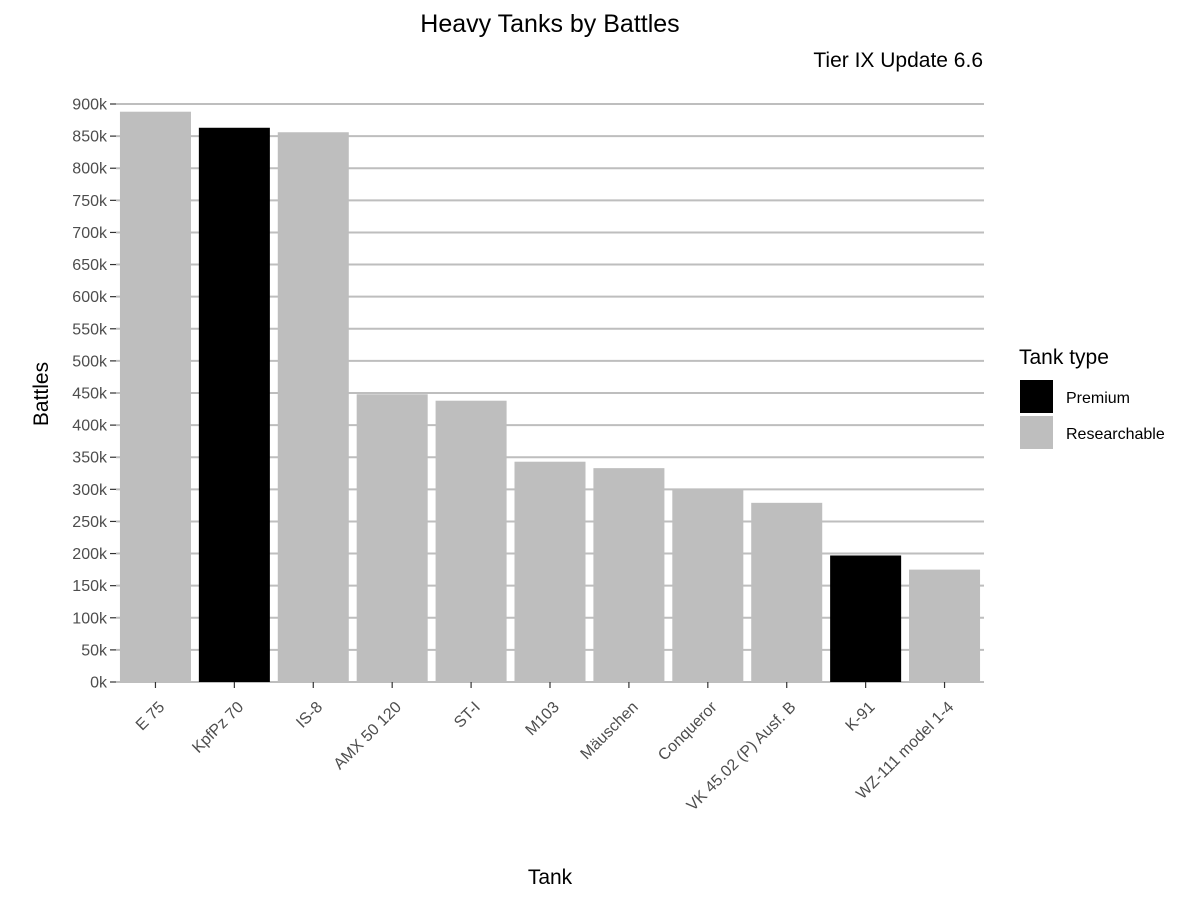 Image resolution: width=1200 pixels, height=900 pixels. I want to click on y-tick-label: 900k, so click(90, 105).